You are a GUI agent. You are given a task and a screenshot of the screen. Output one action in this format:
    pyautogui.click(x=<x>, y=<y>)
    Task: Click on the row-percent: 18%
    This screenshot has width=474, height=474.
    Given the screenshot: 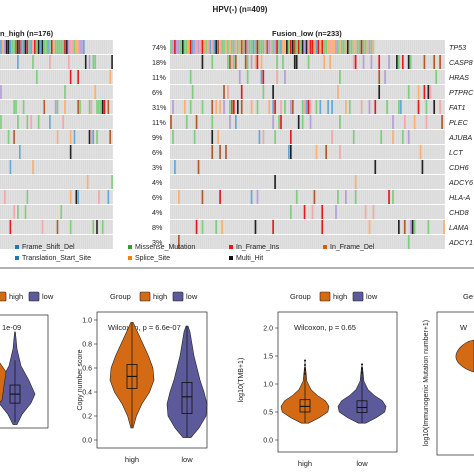 What is the action you would take?
    pyautogui.click(x=159, y=62)
    